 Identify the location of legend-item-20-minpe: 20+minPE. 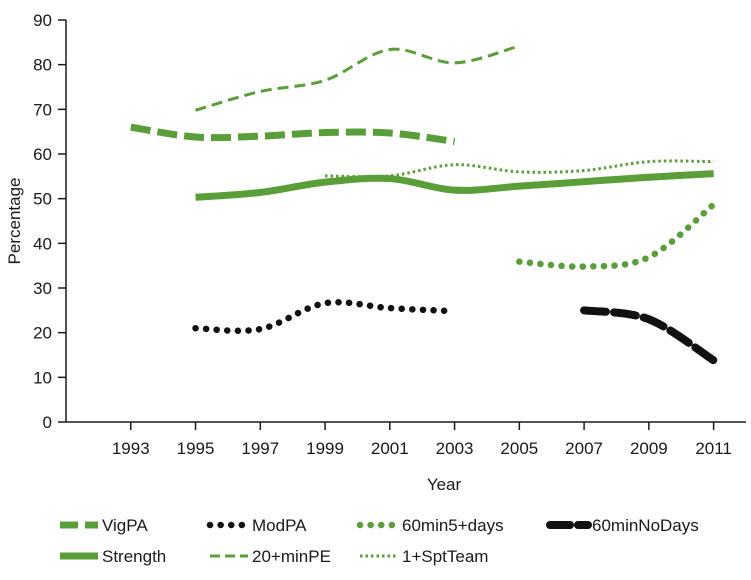
(270, 556).